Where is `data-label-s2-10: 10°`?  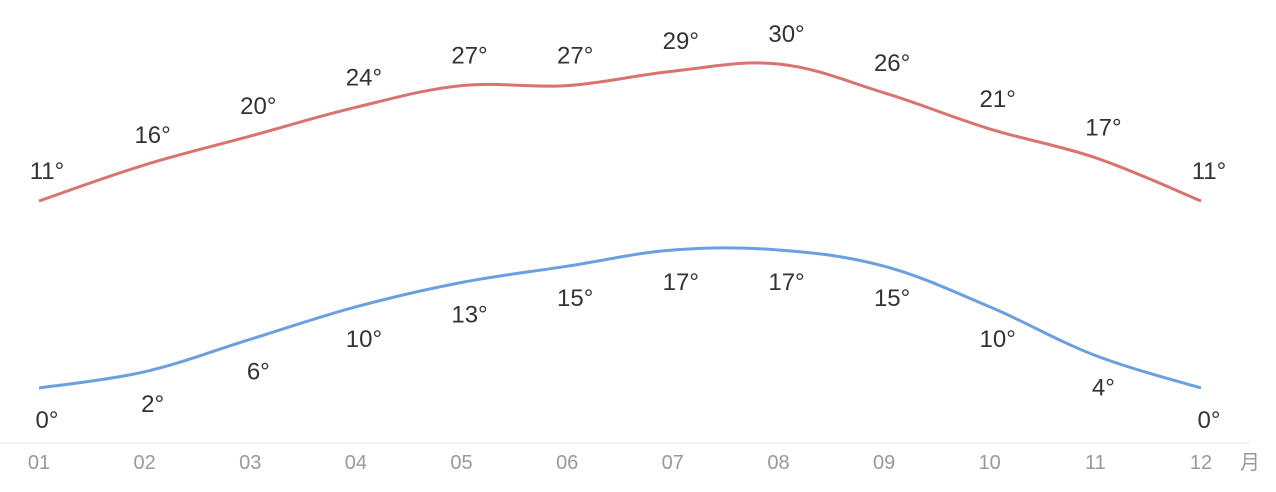 data-label-s2-10: 10° is located at coordinates (998, 339).